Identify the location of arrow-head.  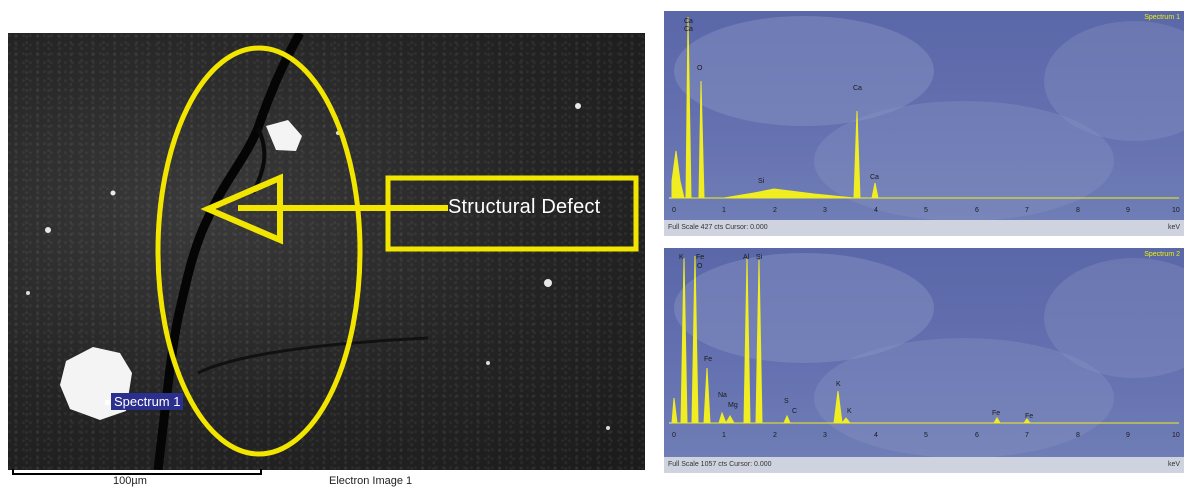
(241, 209).